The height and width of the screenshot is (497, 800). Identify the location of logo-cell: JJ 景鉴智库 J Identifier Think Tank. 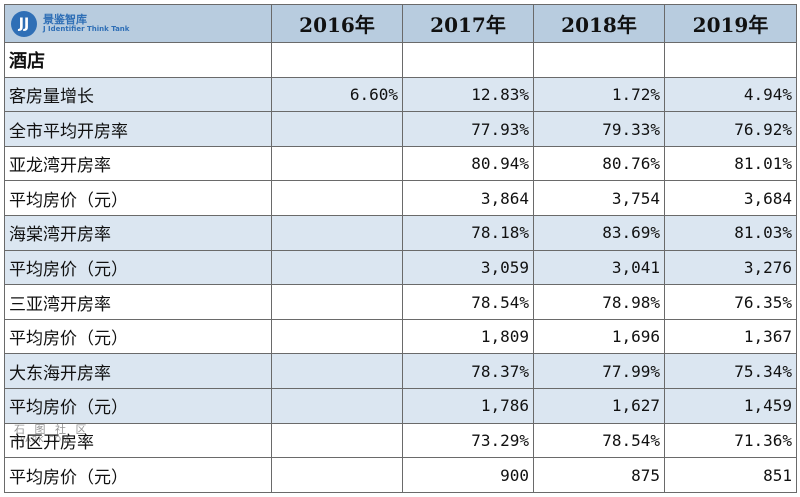
(138, 23).